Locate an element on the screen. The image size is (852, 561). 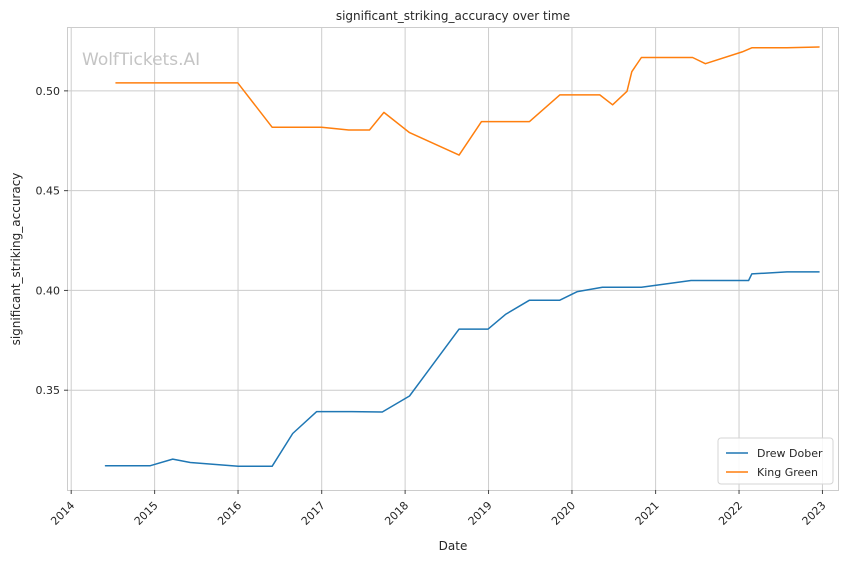
watermark: WolfTickets.AI is located at coordinates (141, 60).